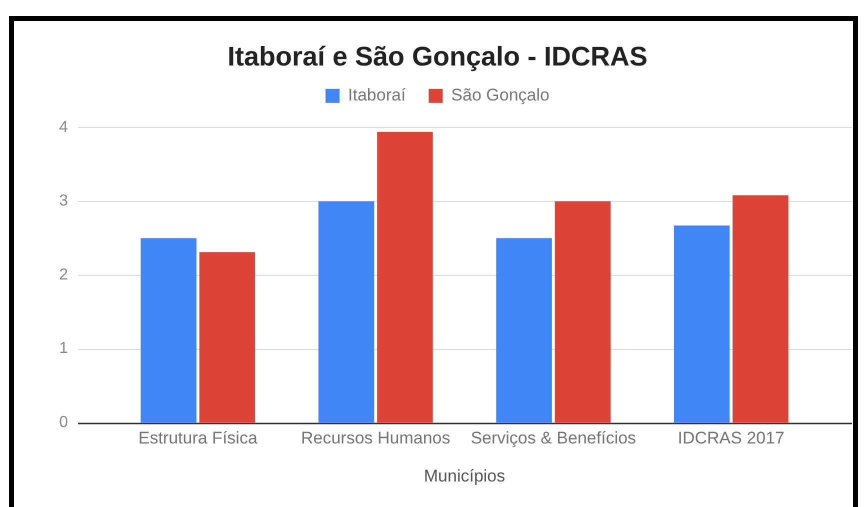  I want to click on legend-label: São Gonçalo, so click(500, 95).